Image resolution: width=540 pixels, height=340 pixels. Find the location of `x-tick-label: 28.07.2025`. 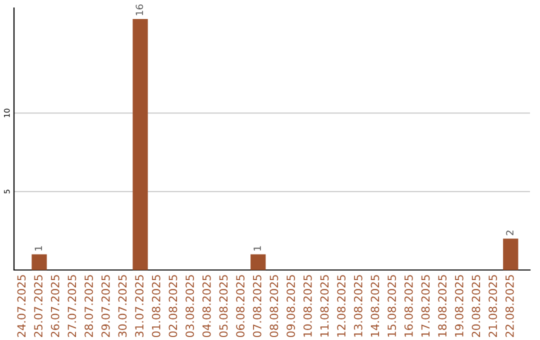

x-tick-label: 28.07.2025 is located at coordinates (88, 306).